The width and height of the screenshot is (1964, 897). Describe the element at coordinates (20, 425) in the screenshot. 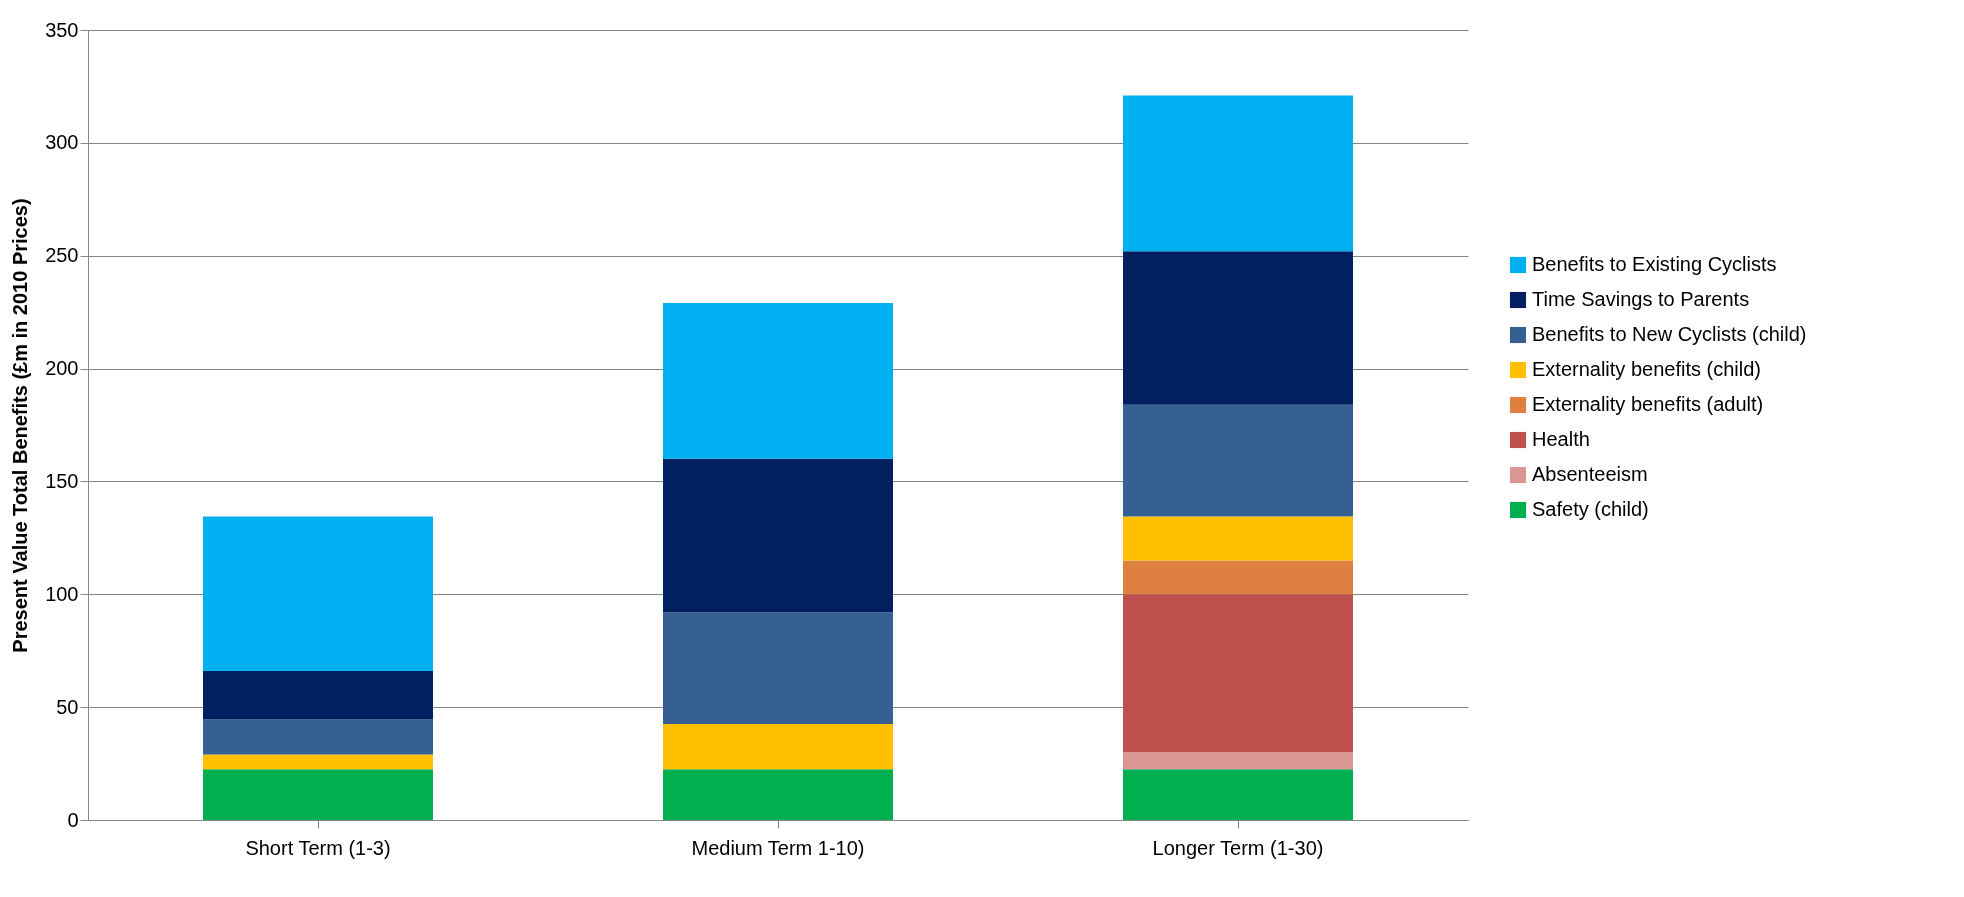

I see `y-axis-title: Present Value Total Benefits (£m in 2010 Prices)` at that location.